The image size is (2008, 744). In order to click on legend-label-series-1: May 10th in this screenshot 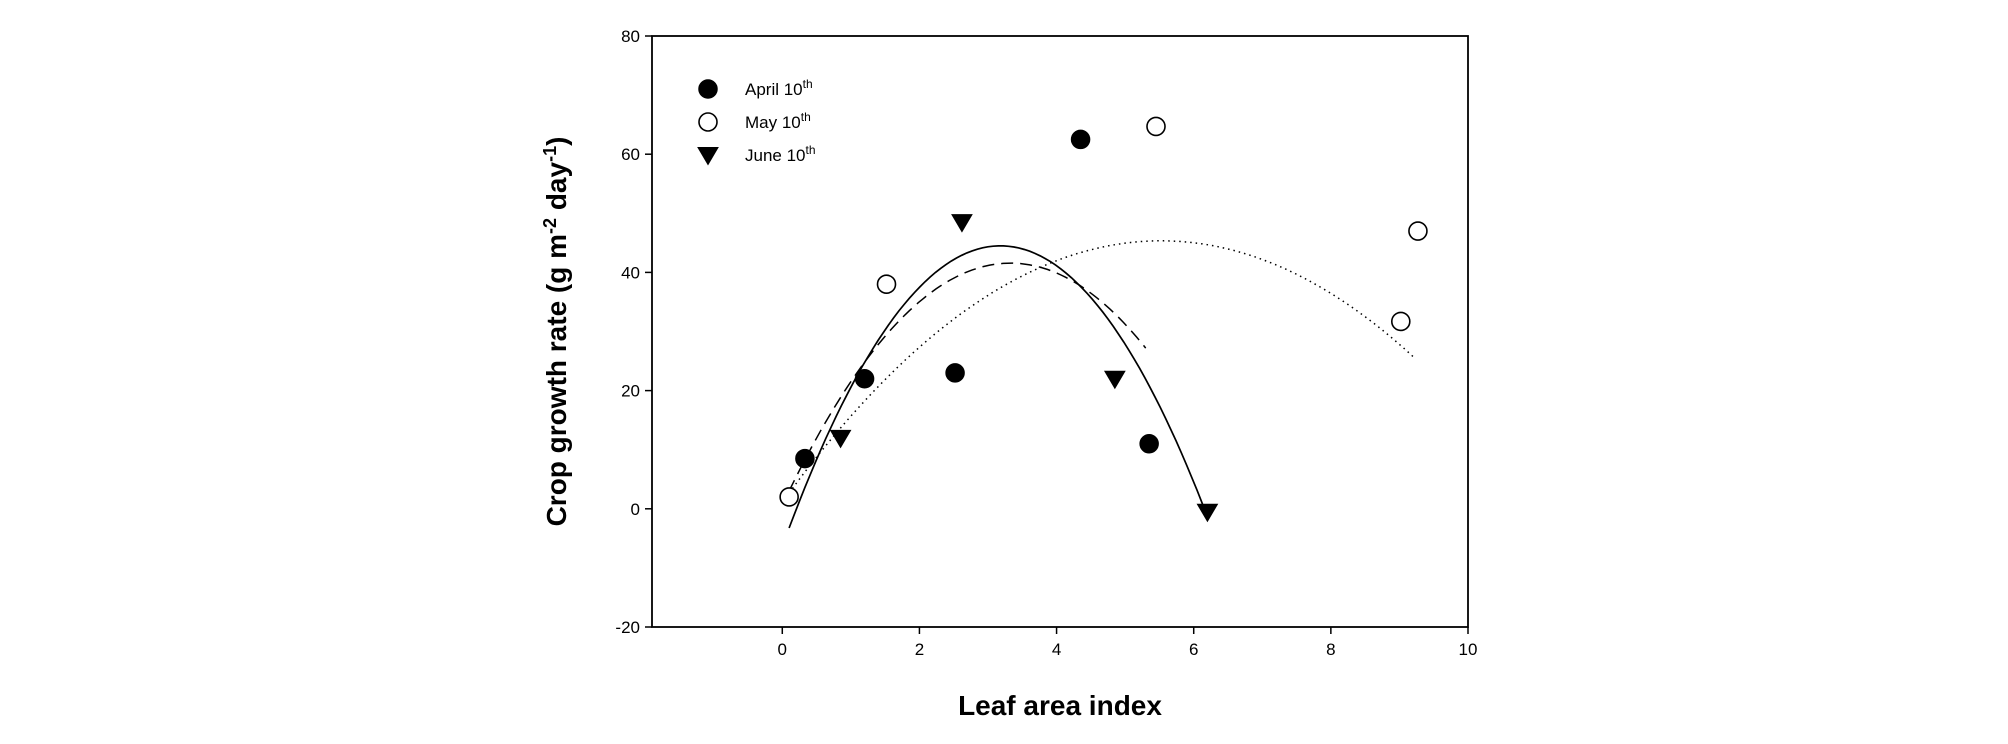, I will do `click(778, 121)`.